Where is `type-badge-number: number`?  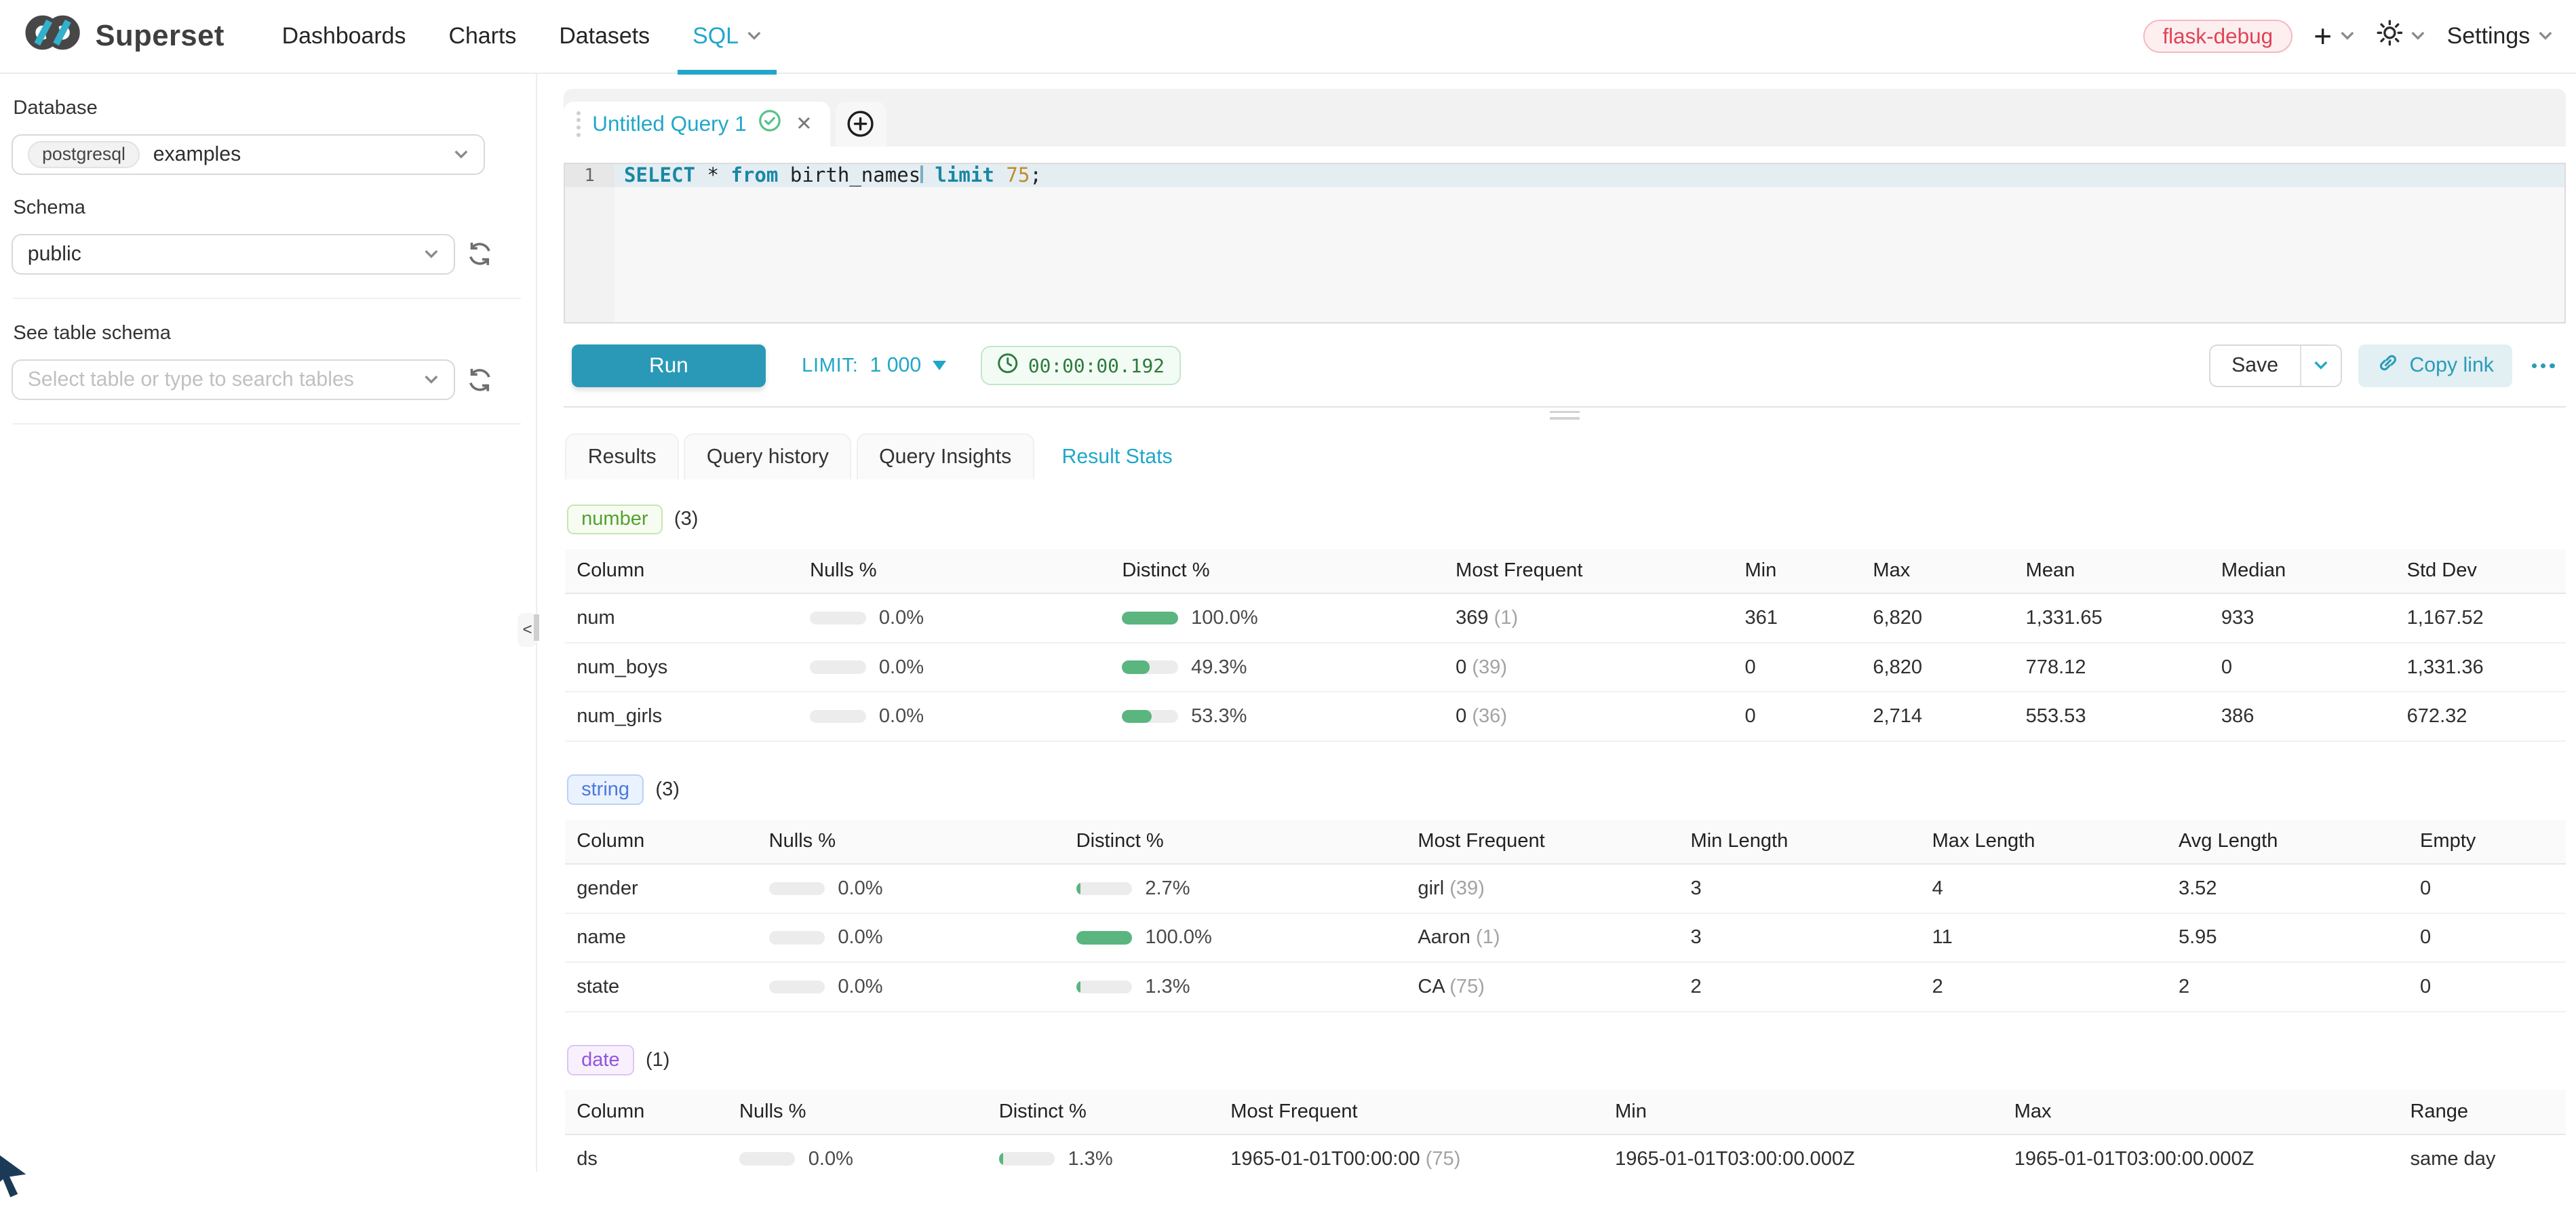
type-badge-number: number is located at coordinates (615, 519).